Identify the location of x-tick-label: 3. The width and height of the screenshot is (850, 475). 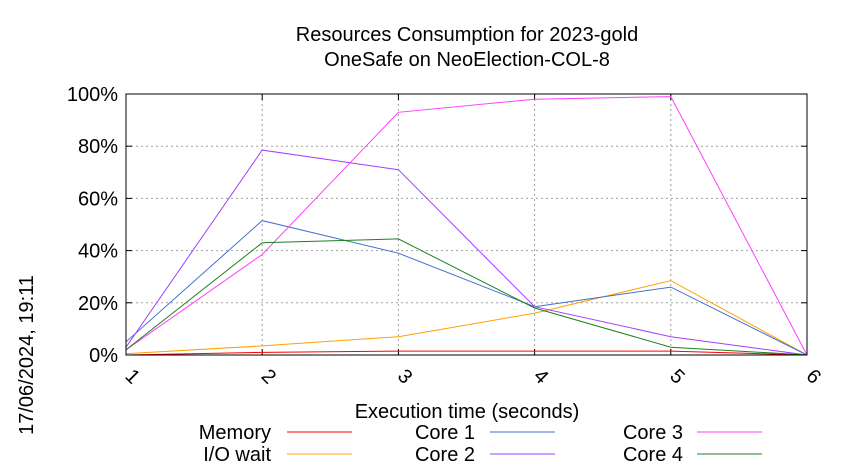
(404, 376).